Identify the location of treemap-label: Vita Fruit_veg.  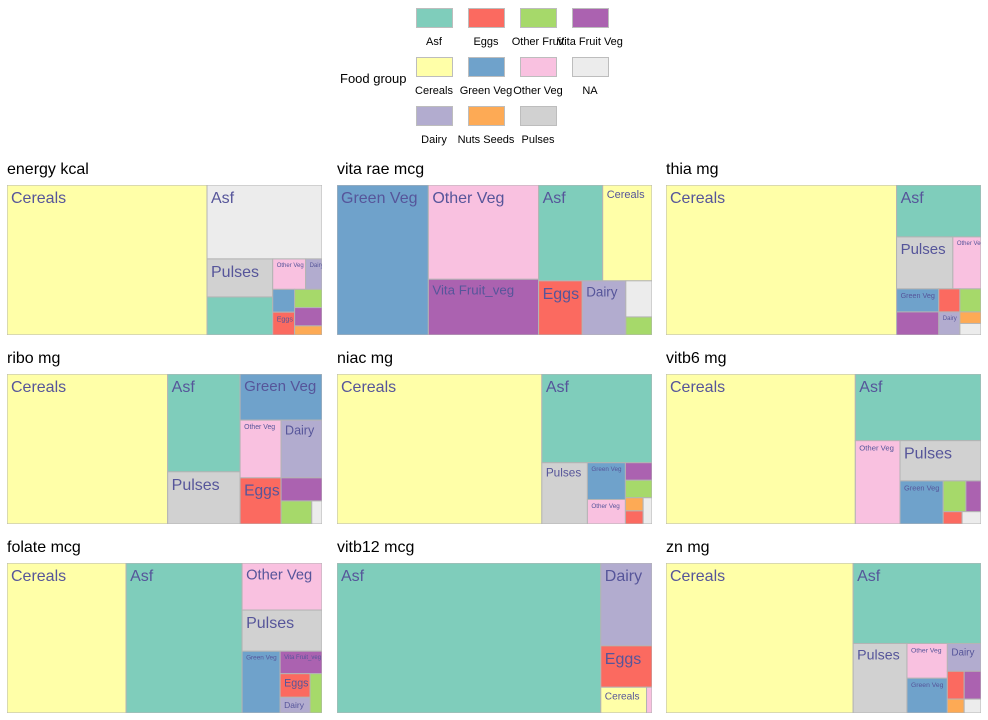
(302, 658).